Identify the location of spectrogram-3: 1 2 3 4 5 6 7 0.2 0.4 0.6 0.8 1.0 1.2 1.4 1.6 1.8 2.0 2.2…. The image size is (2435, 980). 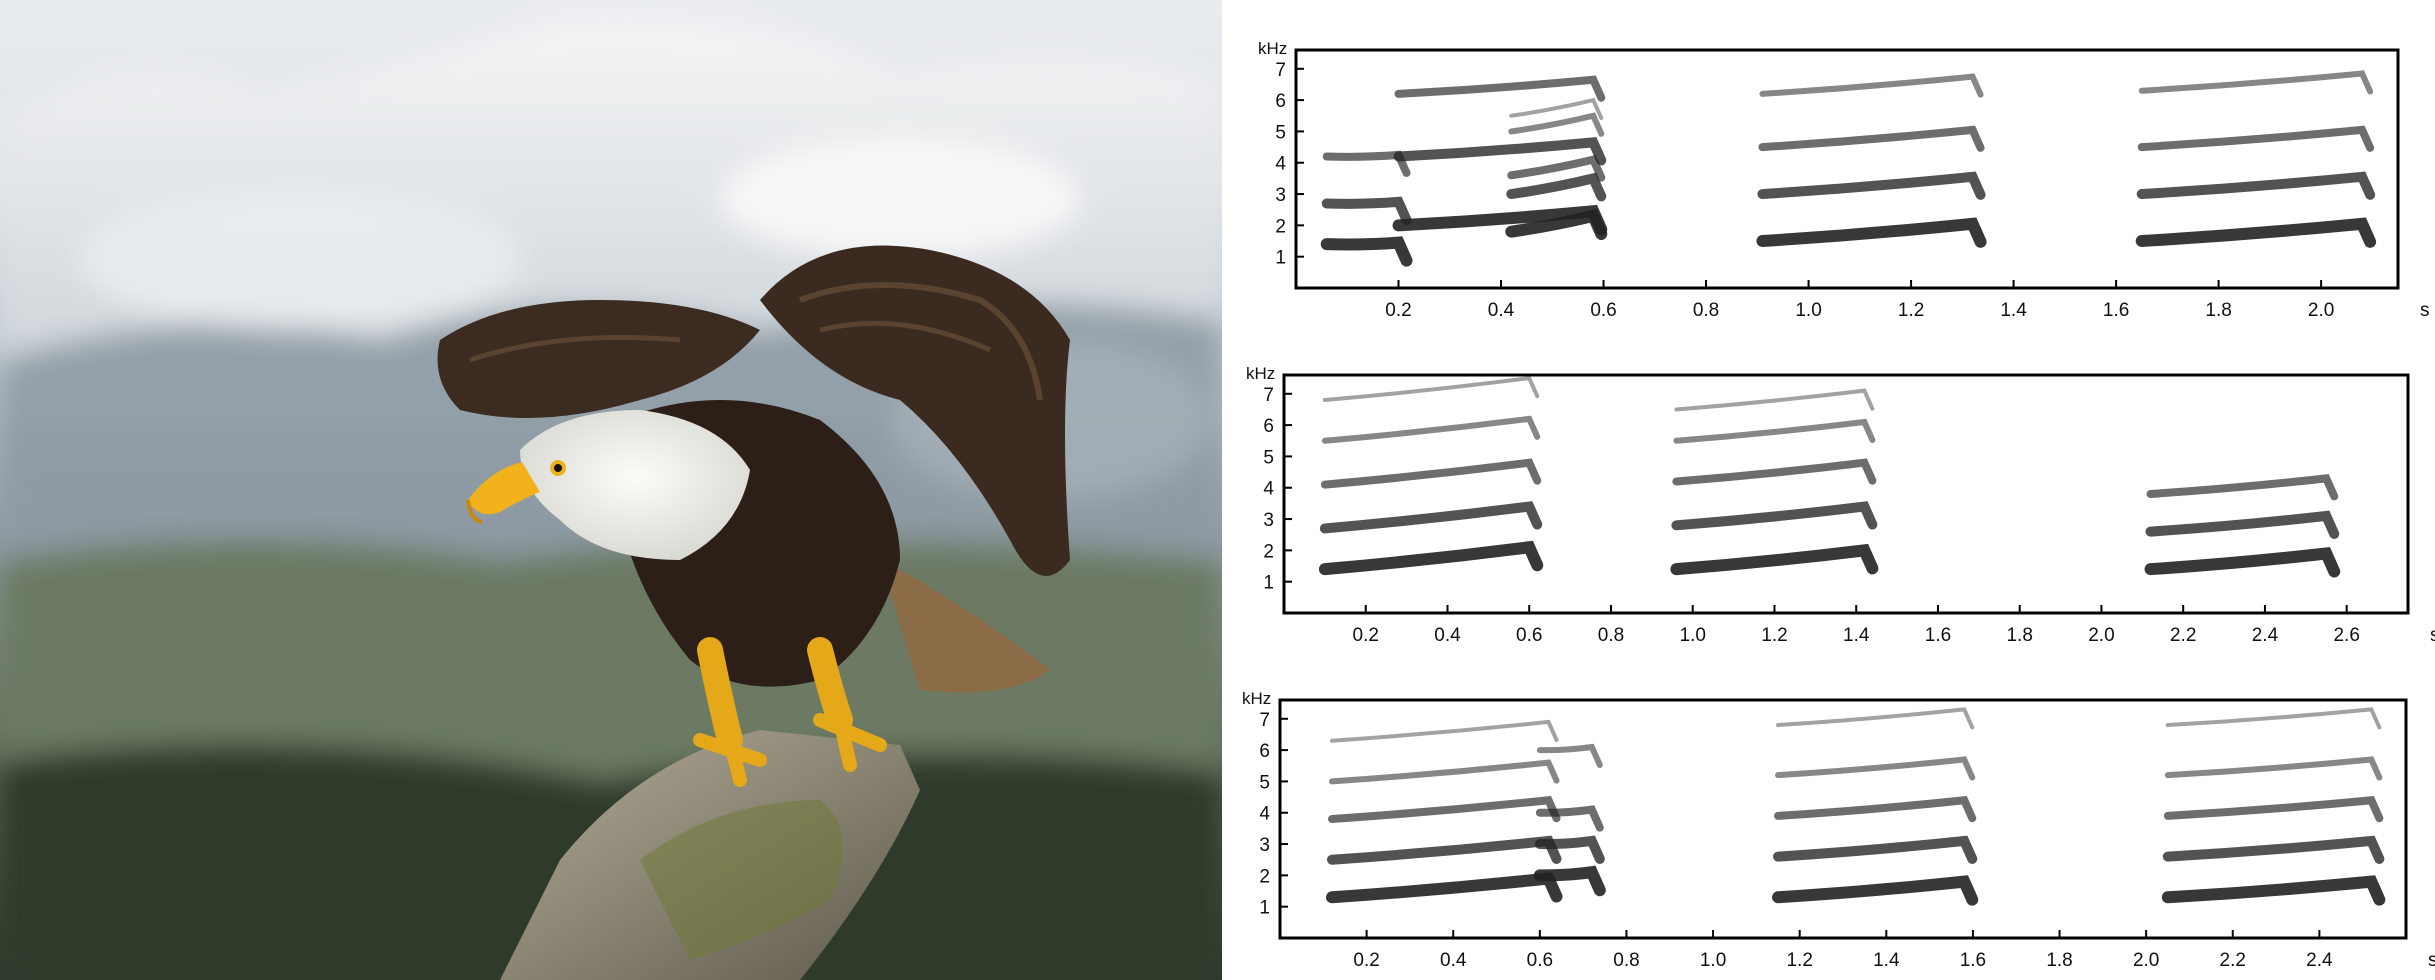
(1838, 830).